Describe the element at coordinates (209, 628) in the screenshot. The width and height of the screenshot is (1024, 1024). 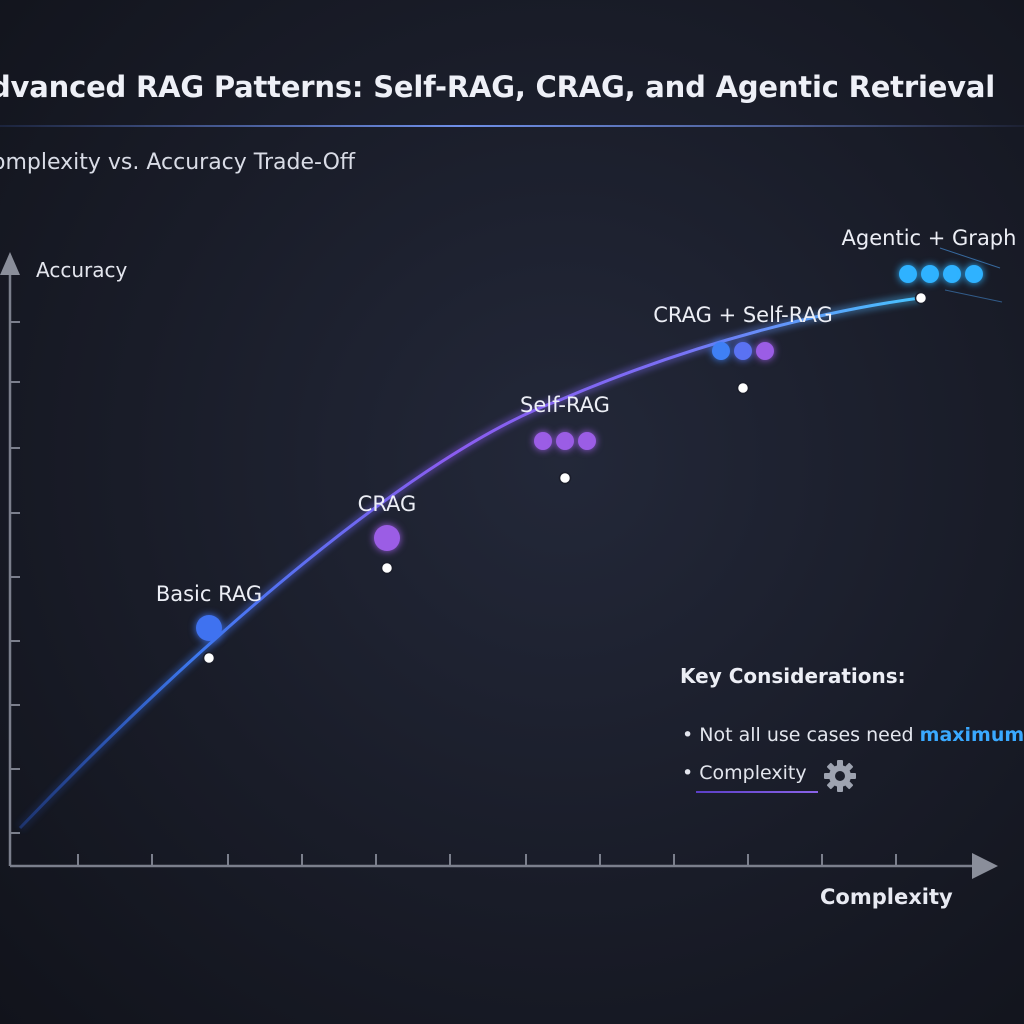
I see `marker-basic-rag` at that location.